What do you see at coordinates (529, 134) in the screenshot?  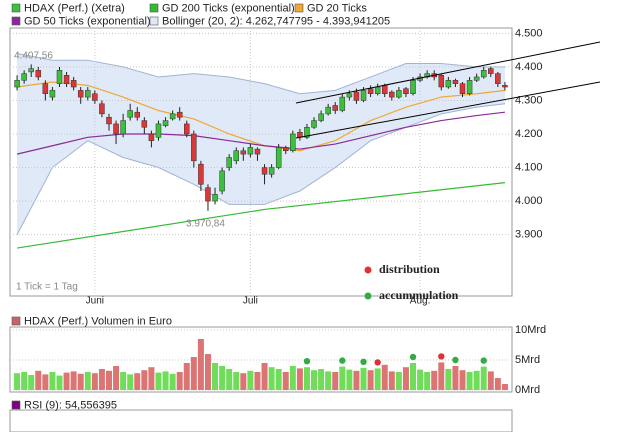 I see `y-tick-label: 4.200` at bounding box center [529, 134].